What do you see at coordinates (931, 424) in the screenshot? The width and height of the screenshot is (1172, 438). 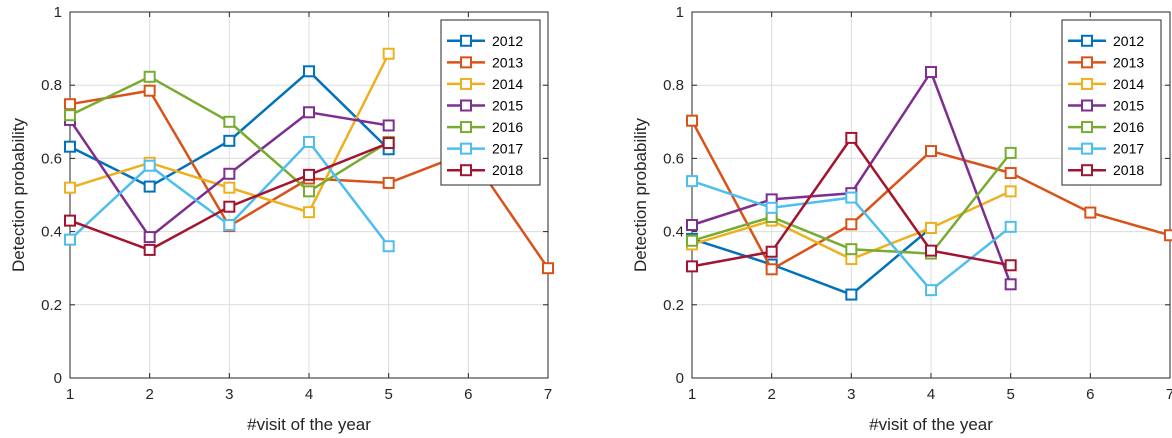 I see `x-axis-label: #visit of the year` at bounding box center [931, 424].